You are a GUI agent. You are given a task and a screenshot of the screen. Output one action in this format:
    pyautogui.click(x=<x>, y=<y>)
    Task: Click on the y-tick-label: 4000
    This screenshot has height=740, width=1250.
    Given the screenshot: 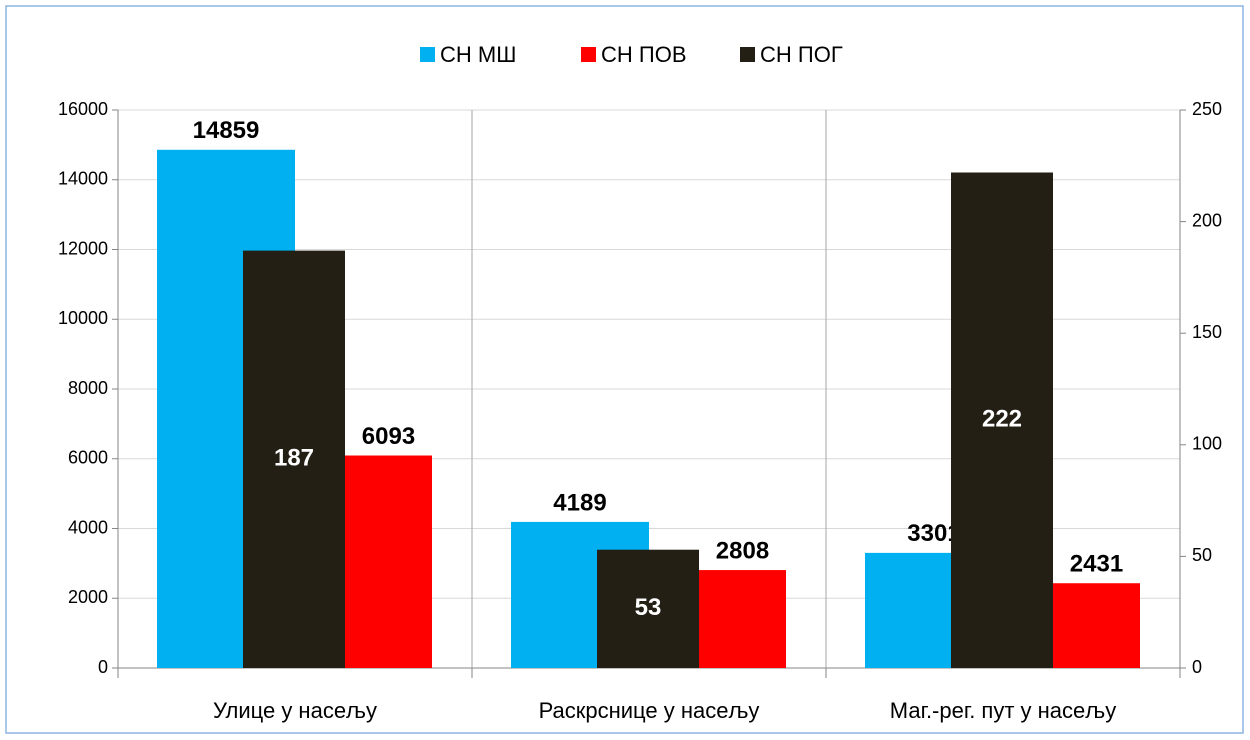 What is the action you would take?
    pyautogui.click(x=88, y=527)
    